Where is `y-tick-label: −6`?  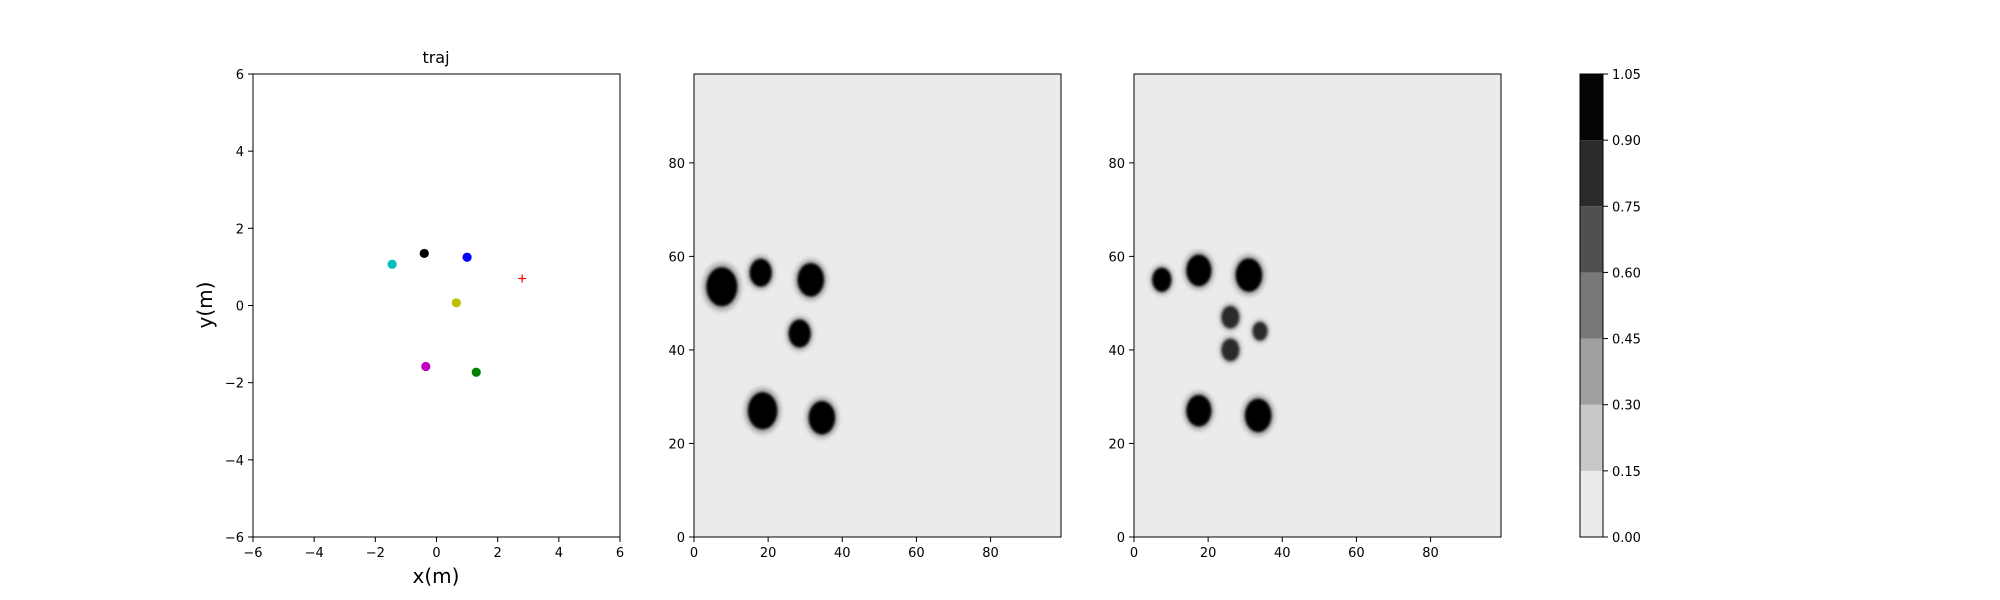
y-tick-label: −6 is located at coordinates (234, 538).